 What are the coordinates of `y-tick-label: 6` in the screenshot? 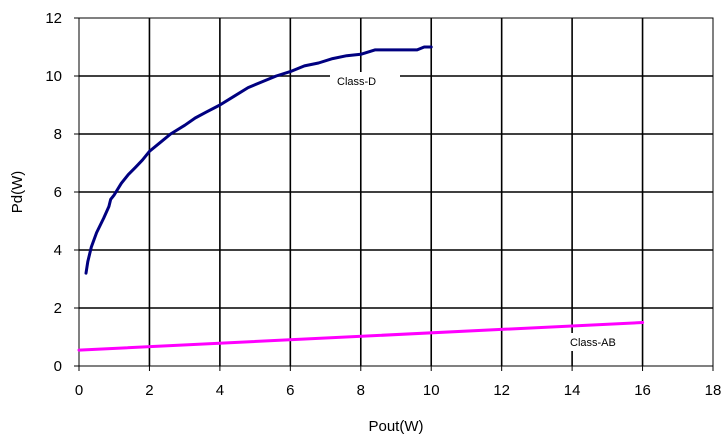 It's located at (58, 192).